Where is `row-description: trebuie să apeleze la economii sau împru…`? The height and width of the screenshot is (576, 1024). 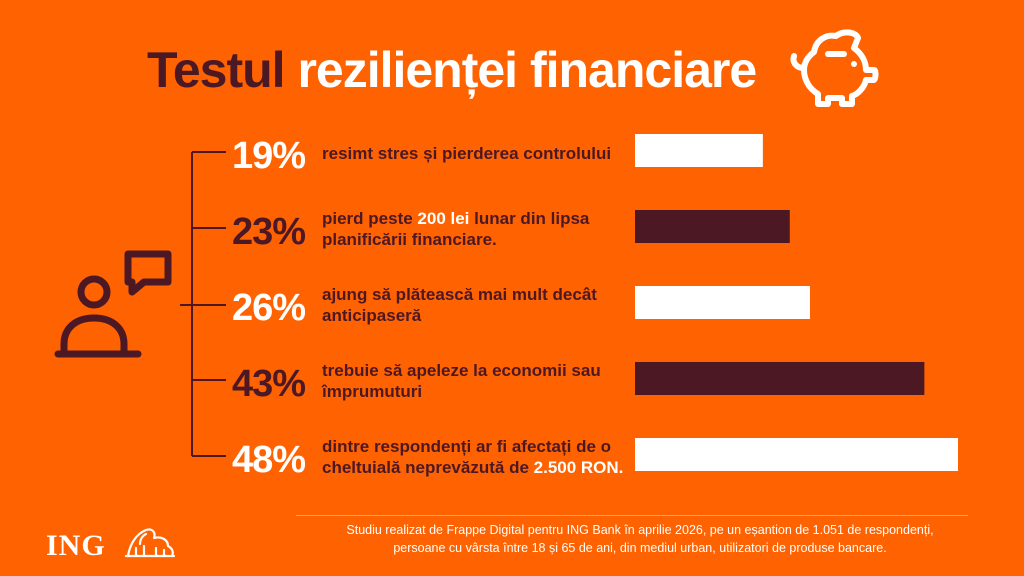 row-description: trebuie să apeleze la economii sau împru… is located at coordinates (482, 381).